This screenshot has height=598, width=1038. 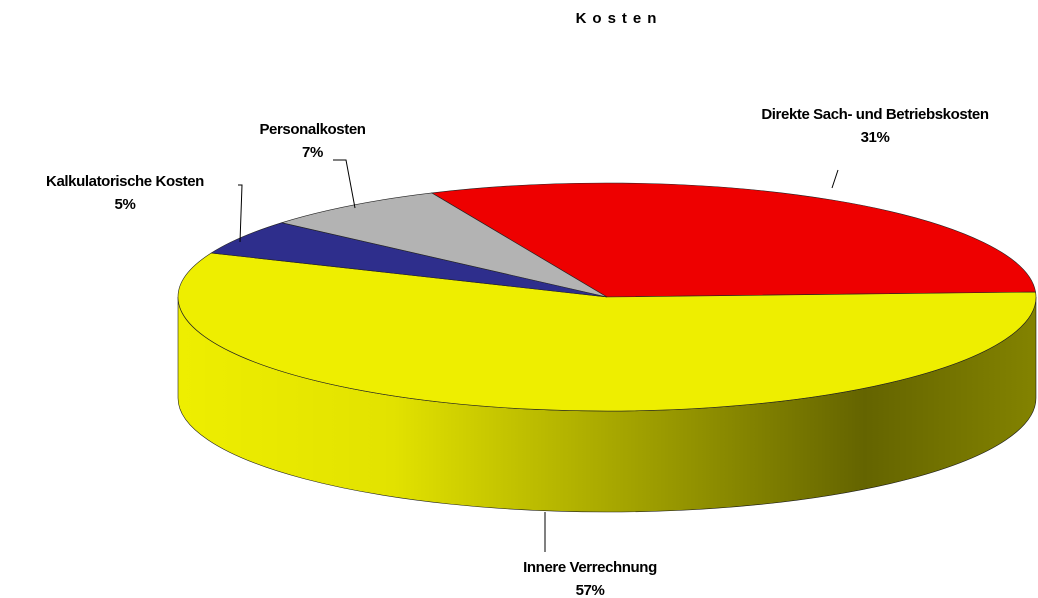 I want to click on slice-value-label: 57%, so click(x=590, y=590).